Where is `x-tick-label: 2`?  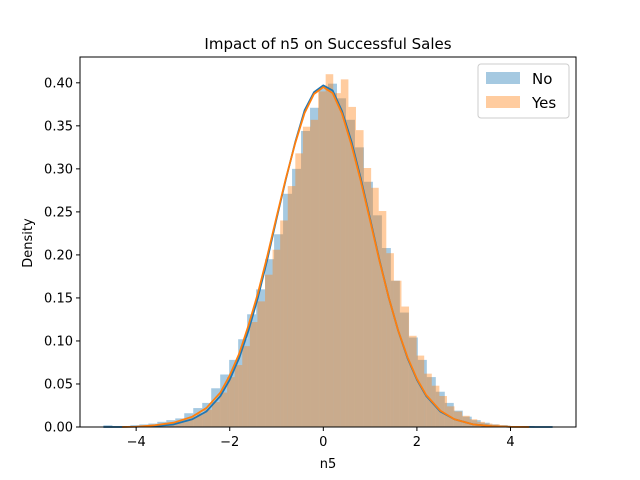
x-tick-label: 2 is located at coordinates (417, 442).